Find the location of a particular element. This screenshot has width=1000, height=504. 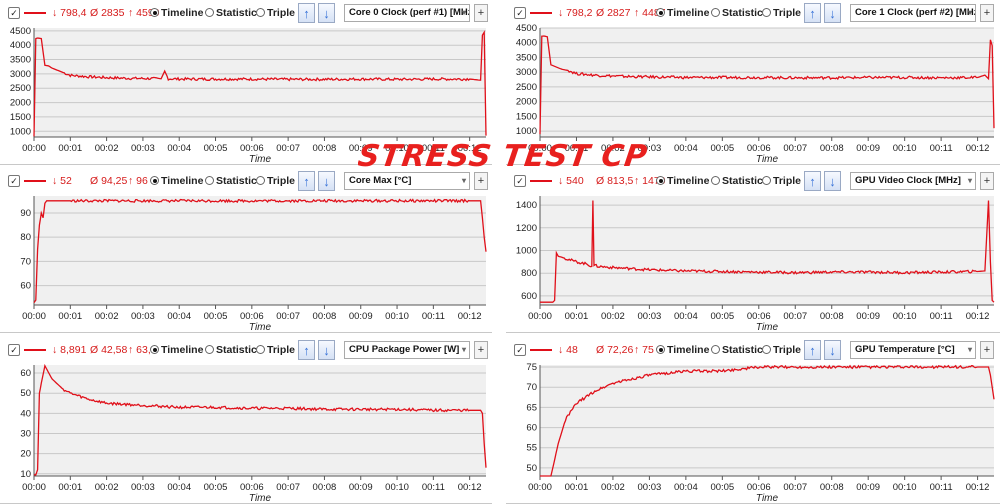

stat-avg: Ø 813,5 is located at coordinates (615, 181).